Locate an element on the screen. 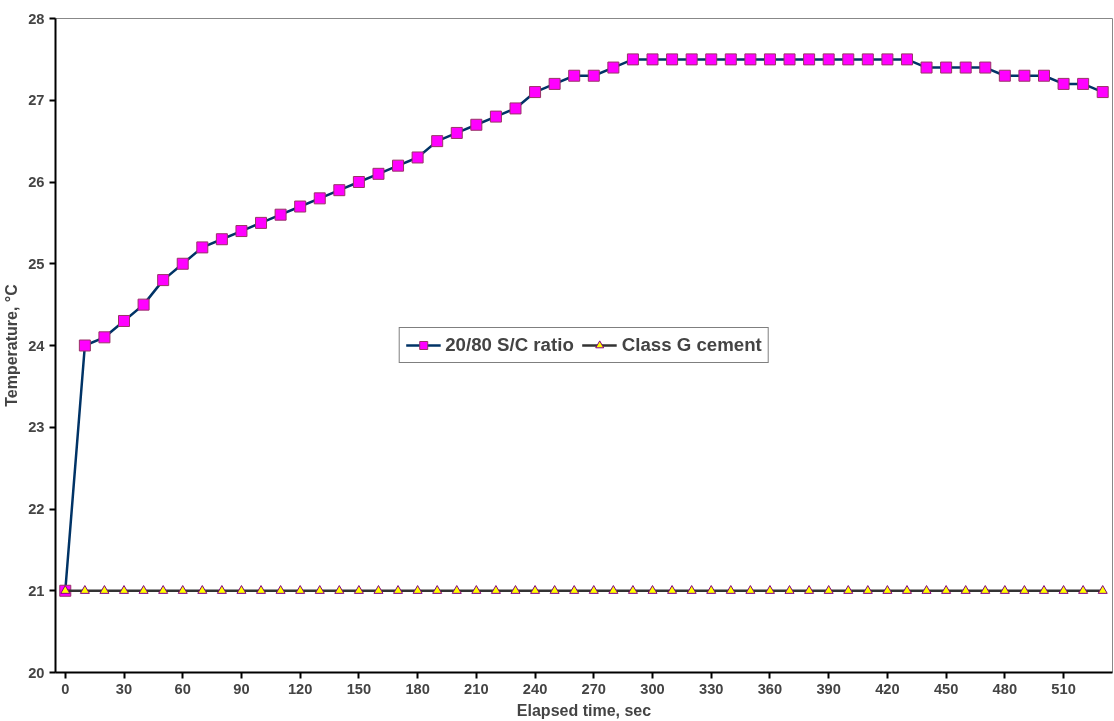  legend-label: Class G cement is located at coordinates (691, 345).